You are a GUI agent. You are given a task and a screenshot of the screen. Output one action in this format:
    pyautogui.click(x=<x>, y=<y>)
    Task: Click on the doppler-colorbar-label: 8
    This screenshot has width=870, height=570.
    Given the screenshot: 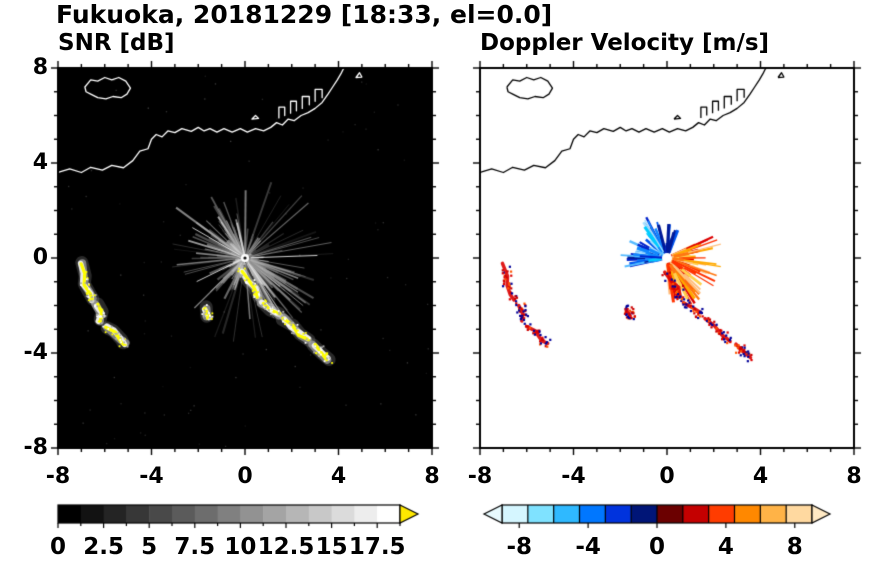 What is the action you would take?
    pyautogui.click(x=794, y=547)
    